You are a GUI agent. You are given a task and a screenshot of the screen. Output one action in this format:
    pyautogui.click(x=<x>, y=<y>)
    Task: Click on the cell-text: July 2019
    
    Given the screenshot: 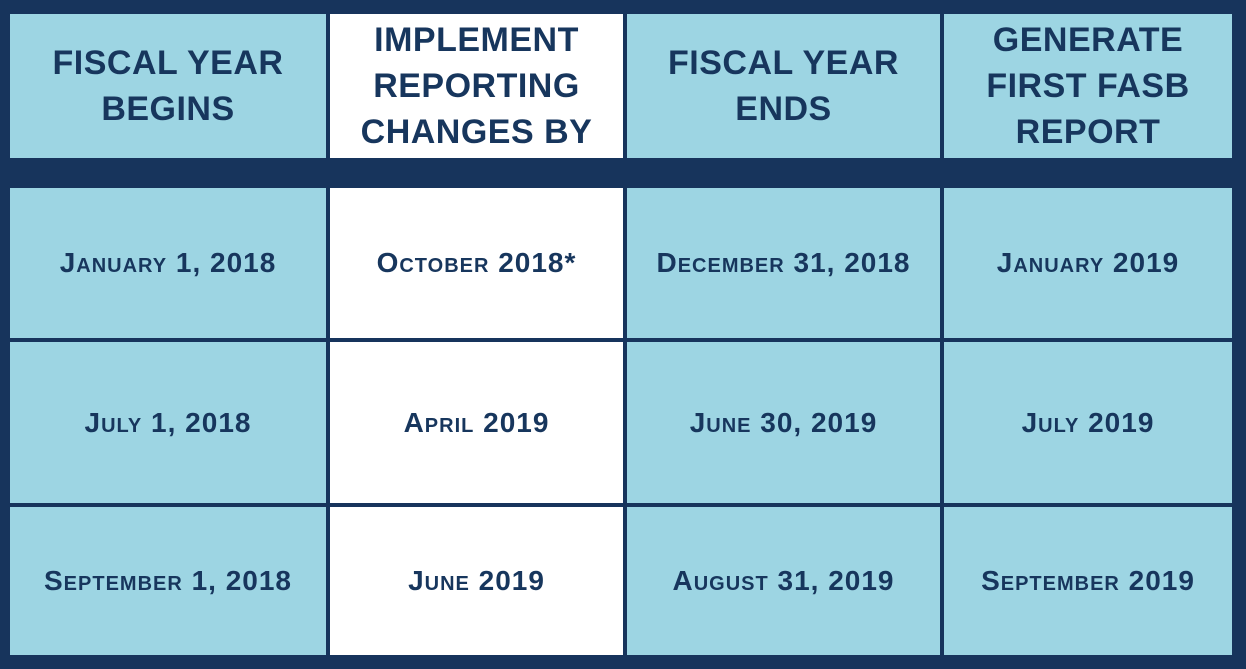 What is the action you would take?
    pyautogui.click(x=1088, y=422)
    